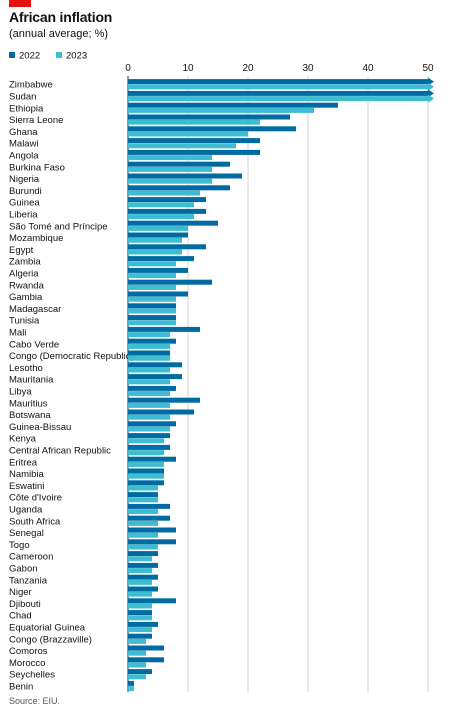 This screenshot has width=452, height=711. Describe the element at coordinates (30, 415) in the screenshot. I see `category-label-botswana: Botswana` at that location.